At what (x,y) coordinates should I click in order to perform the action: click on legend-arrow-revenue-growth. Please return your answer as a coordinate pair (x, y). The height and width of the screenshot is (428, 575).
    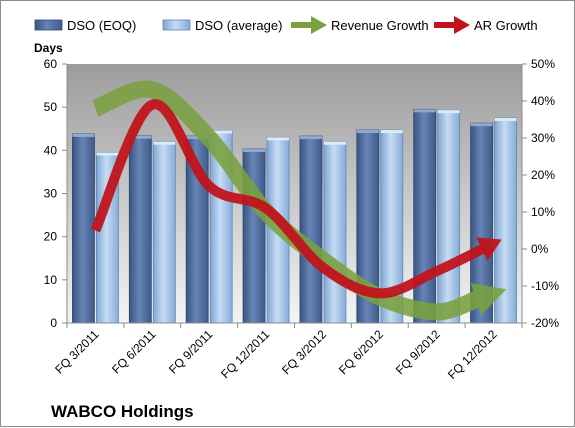
    Looking at the image, I should click on (319, 25).